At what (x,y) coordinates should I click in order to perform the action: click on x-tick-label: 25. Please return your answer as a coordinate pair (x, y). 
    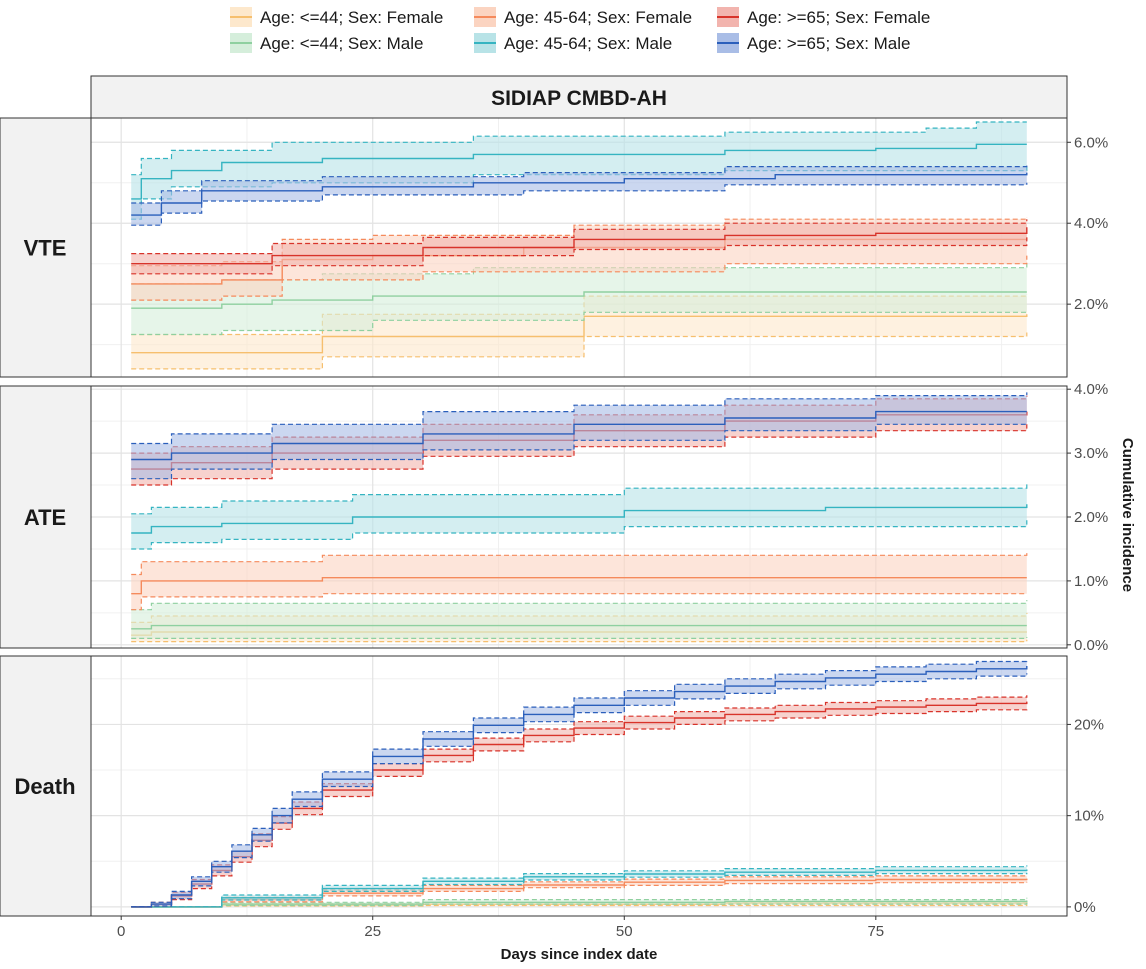
    Looking at the image, I should click on (372, 931).